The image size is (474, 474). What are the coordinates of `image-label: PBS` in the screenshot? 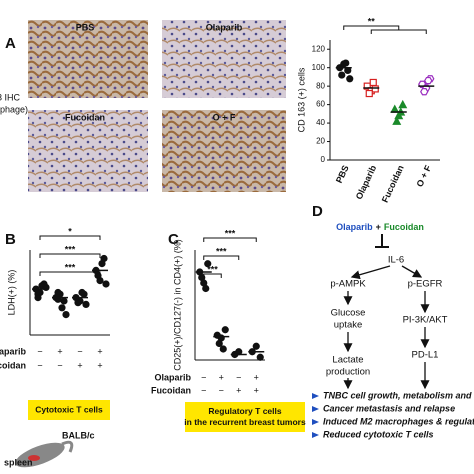 It's located at (85, 27).